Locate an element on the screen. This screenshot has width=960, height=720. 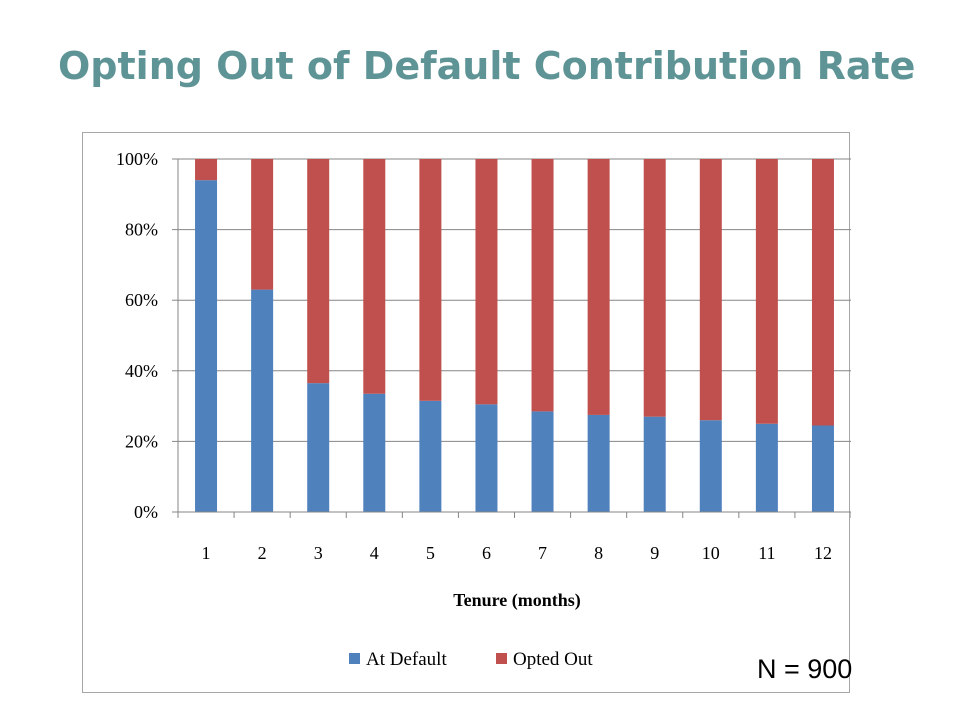
legend: At Default Opted Out is located at coordinates (471, 659).